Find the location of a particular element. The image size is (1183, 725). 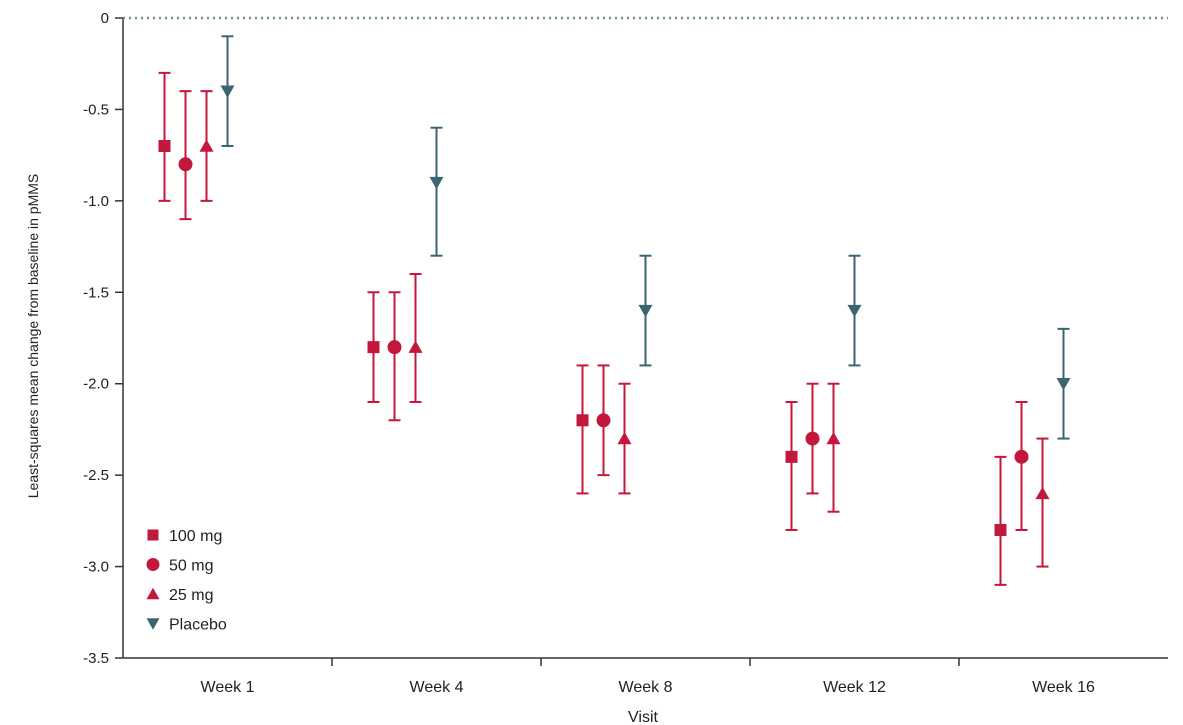

legend-marker-25-mg is located at coordinates (153, 593).